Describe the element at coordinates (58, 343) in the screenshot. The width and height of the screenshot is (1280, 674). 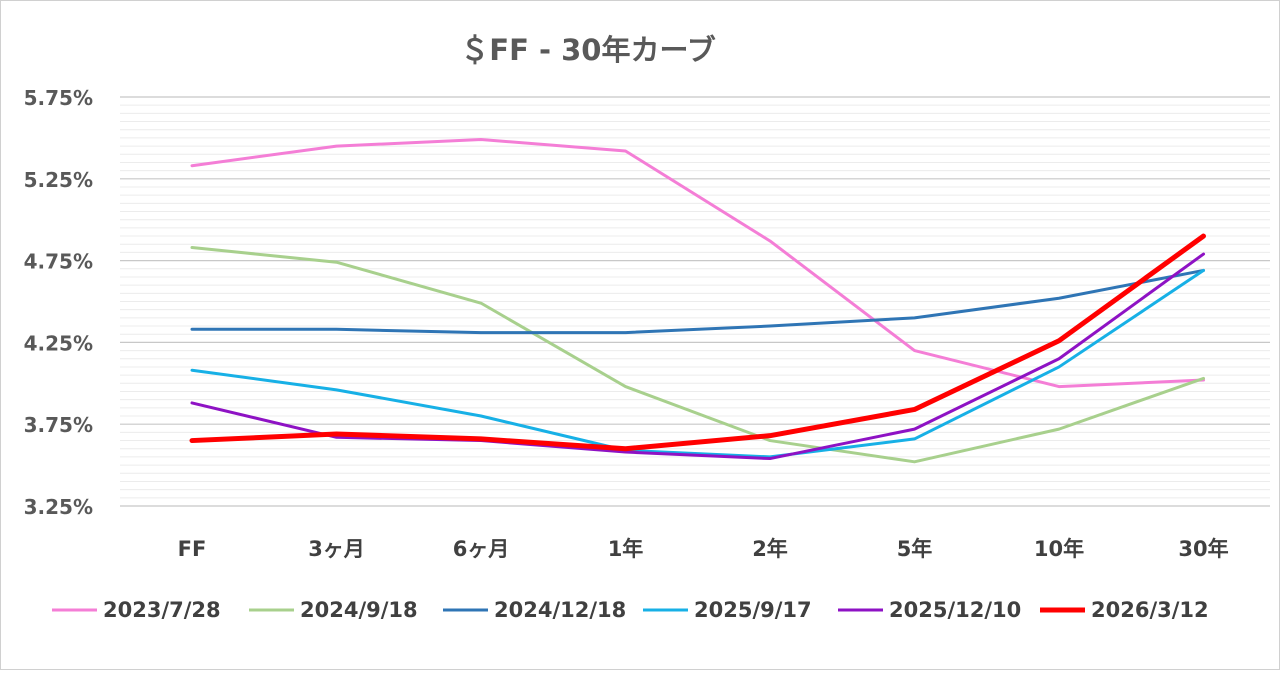
I see `y-tick-label: 4.25%` at that location.